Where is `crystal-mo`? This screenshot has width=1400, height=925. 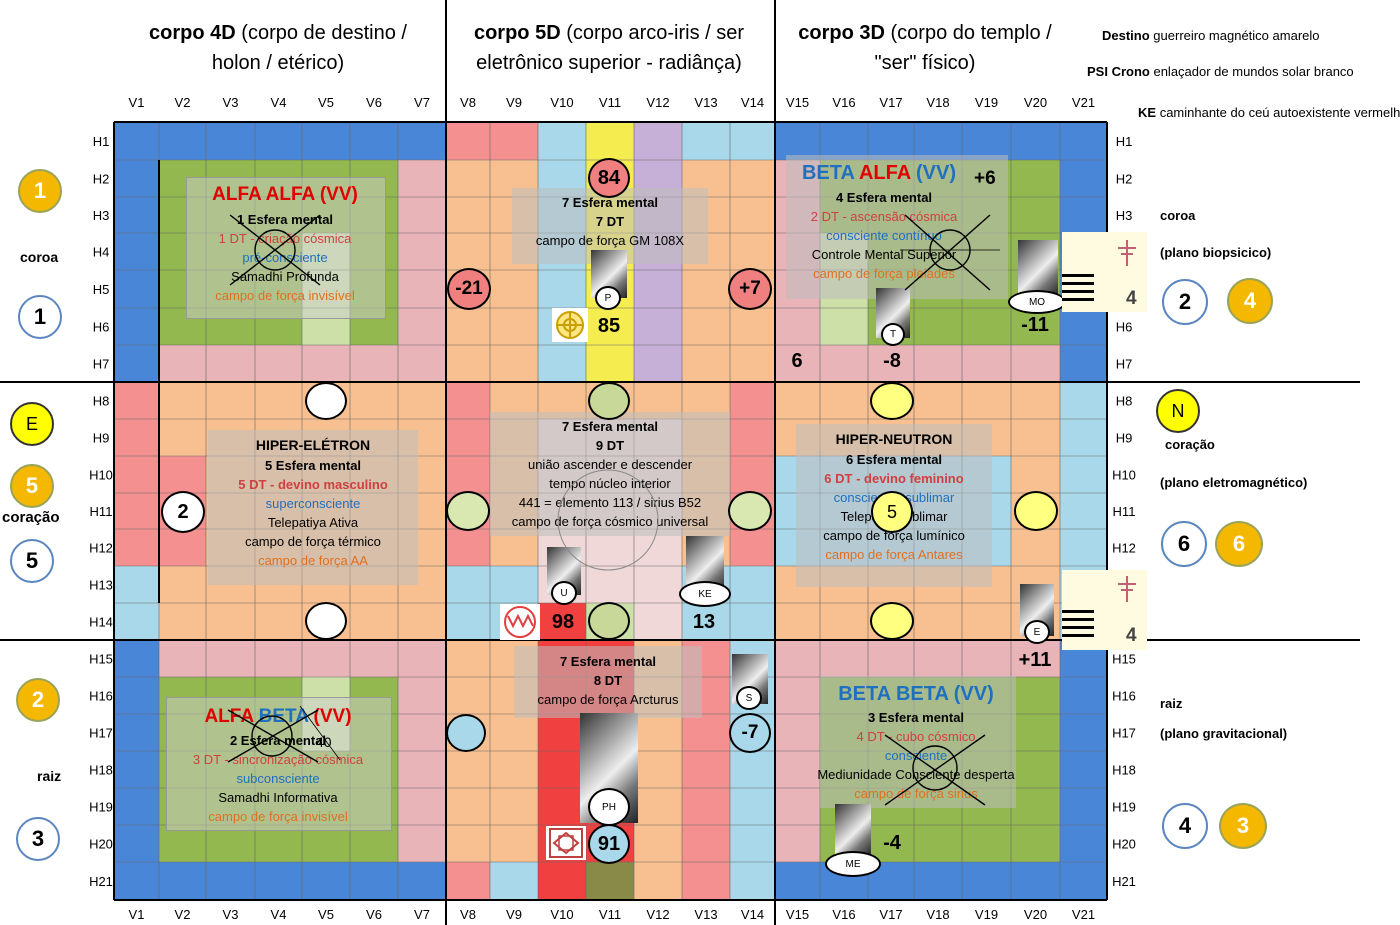 crystal-mo is located at coordinates (1038, 268).